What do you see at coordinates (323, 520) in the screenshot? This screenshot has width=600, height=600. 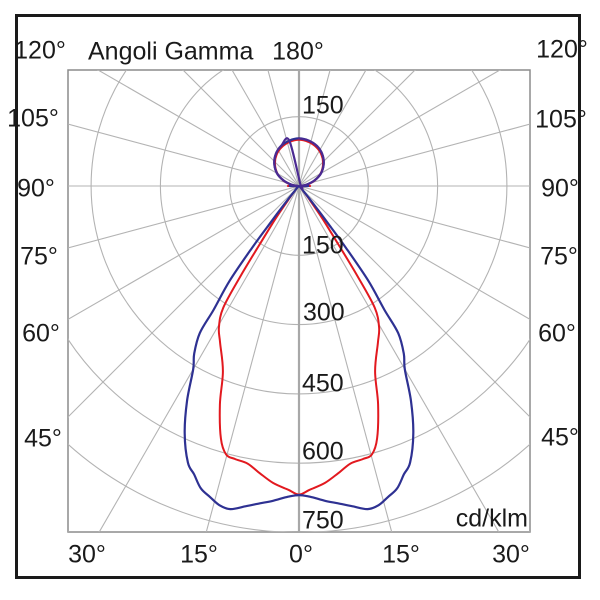 I see `scale-label-750: 750` at bounding box center [323, 520].